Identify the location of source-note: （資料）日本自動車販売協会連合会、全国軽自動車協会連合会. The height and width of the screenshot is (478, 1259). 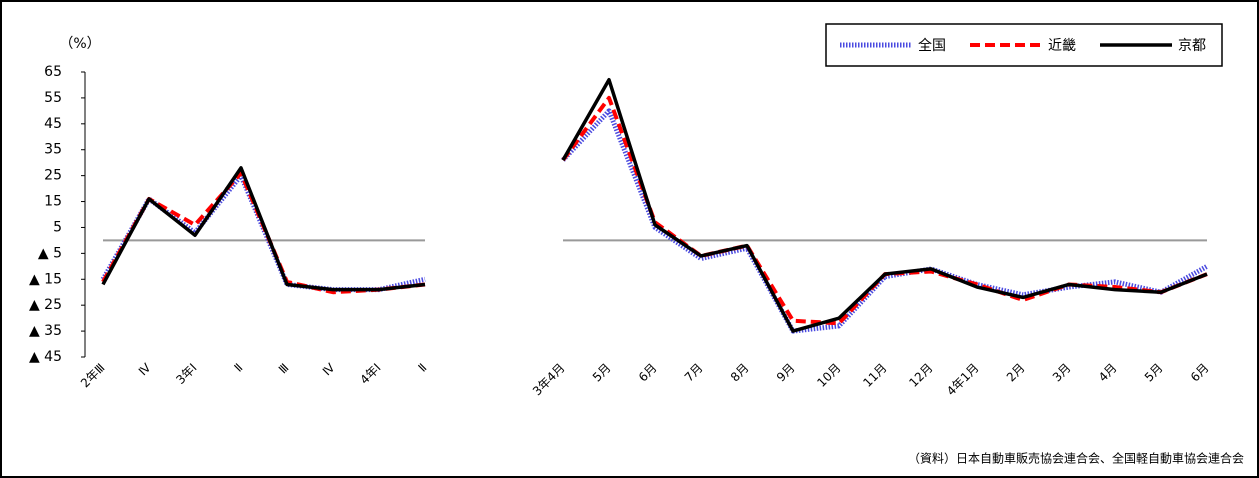
(1076, 458).